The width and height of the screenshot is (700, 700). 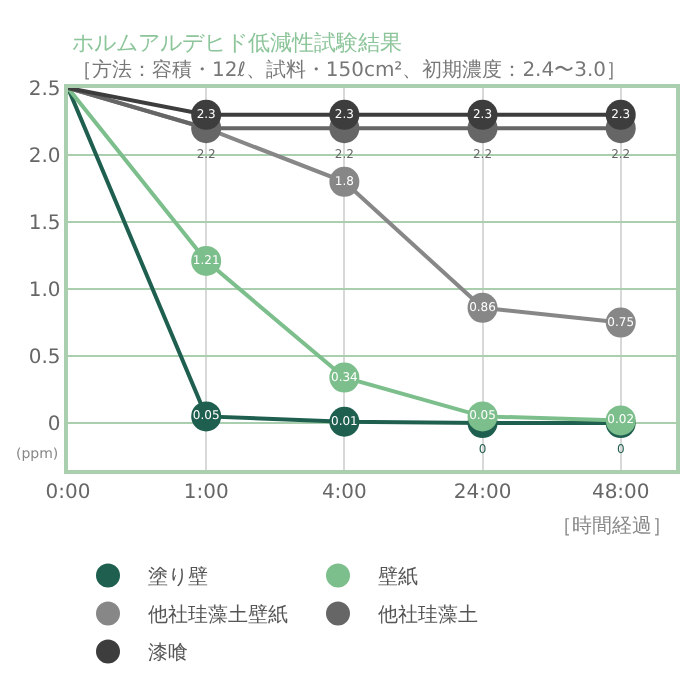 What do you see at coordinates (218, 615) in the screenshot?
I see `legend-label: 他社珪藻土壁紙` at bounding box center [218, 615].